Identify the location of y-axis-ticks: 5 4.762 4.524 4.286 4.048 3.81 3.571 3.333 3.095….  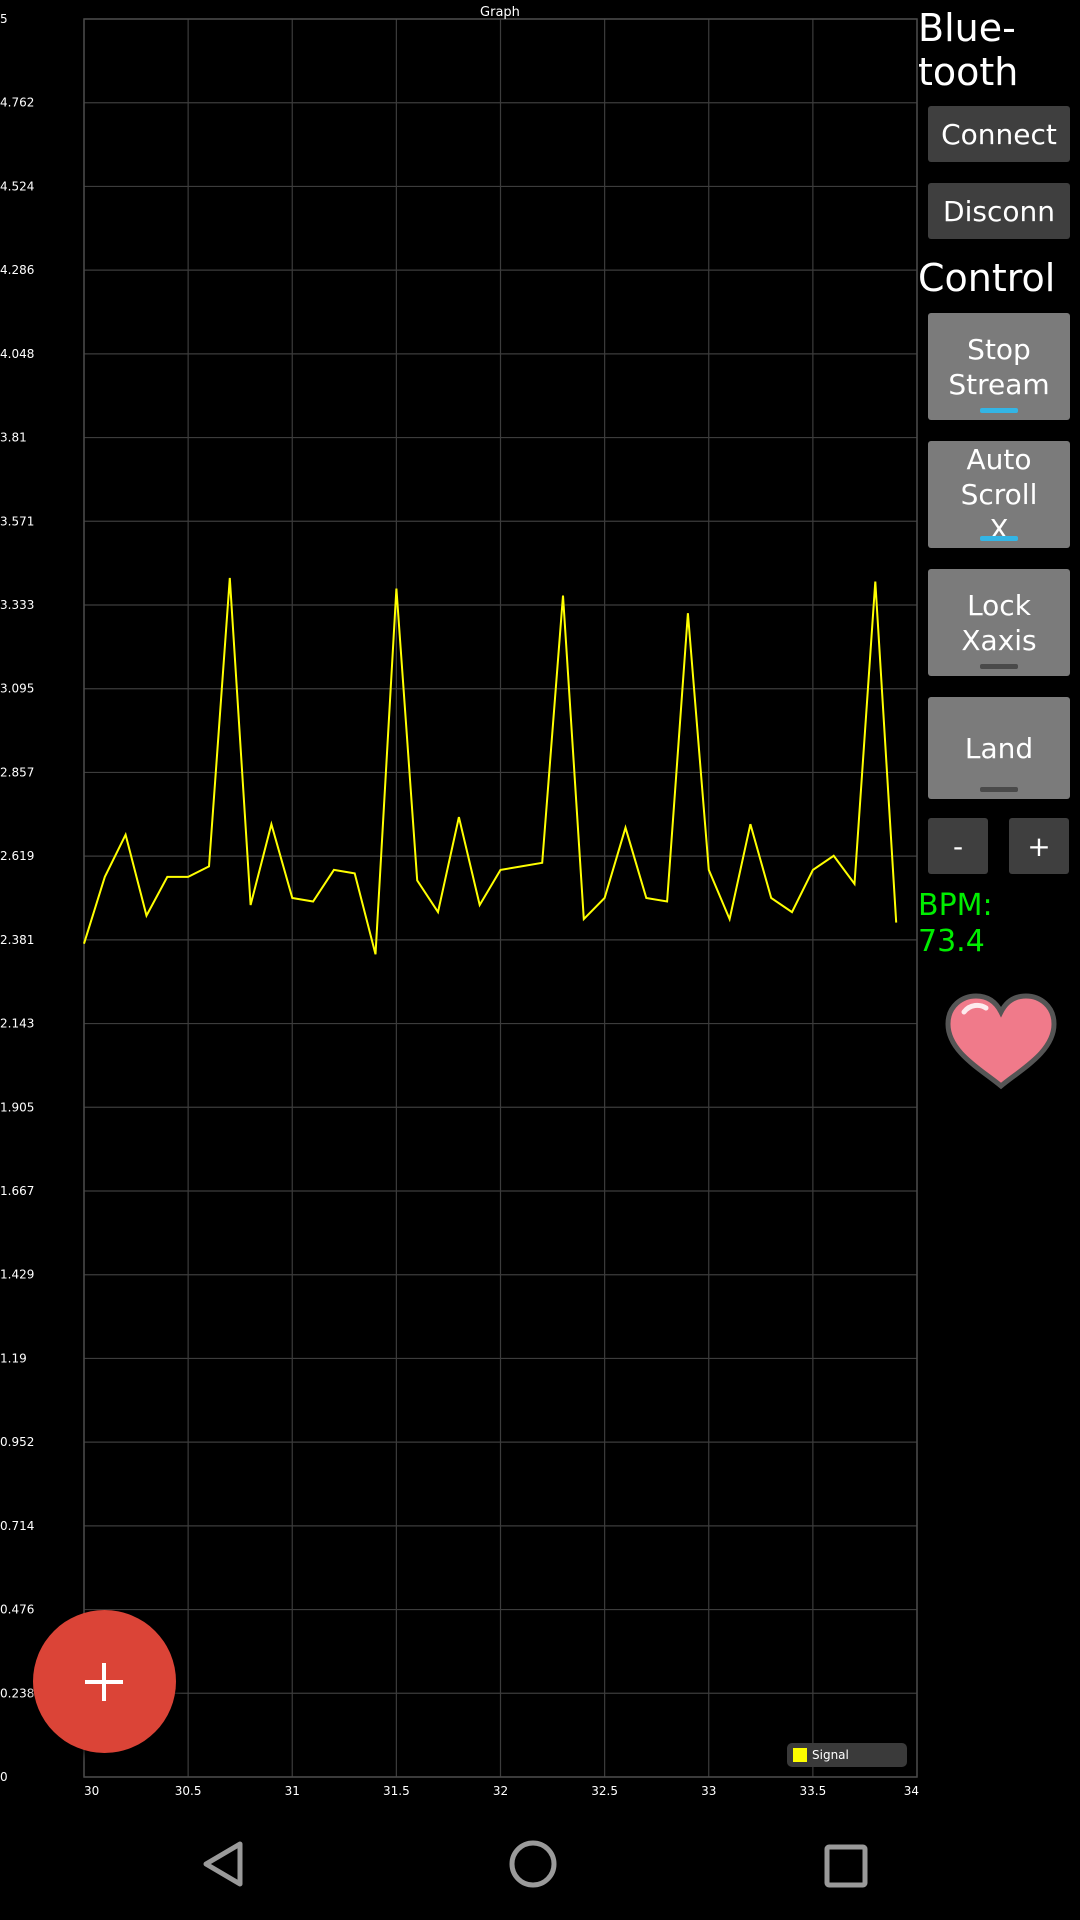
(17, 898).